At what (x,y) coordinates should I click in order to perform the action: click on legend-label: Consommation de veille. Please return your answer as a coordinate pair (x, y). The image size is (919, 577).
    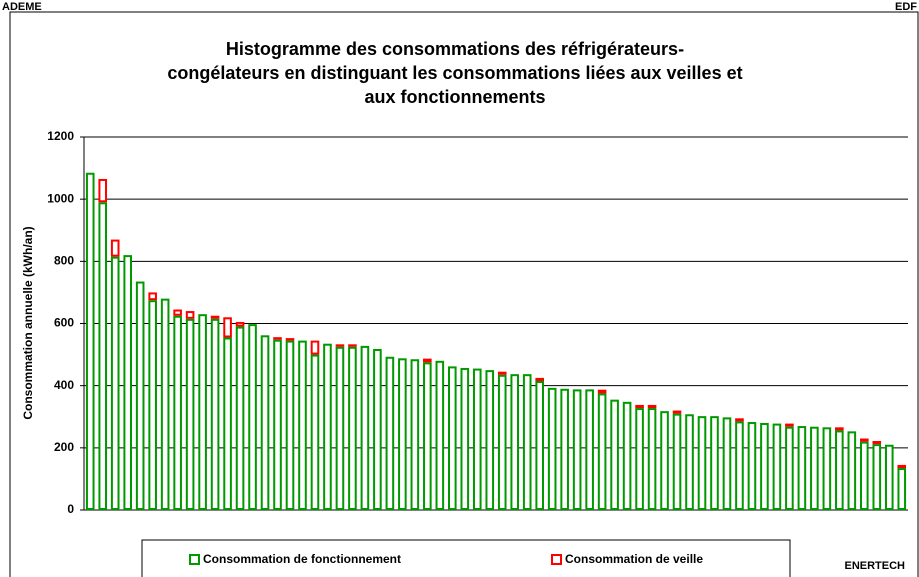
    Looking at the image, I should click on (634, 559).